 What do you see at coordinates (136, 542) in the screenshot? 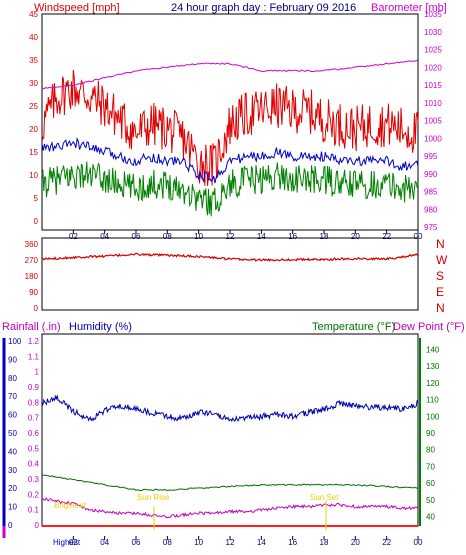
I see `climate-x-tick-label: 06` at bounding box center [136, 542].